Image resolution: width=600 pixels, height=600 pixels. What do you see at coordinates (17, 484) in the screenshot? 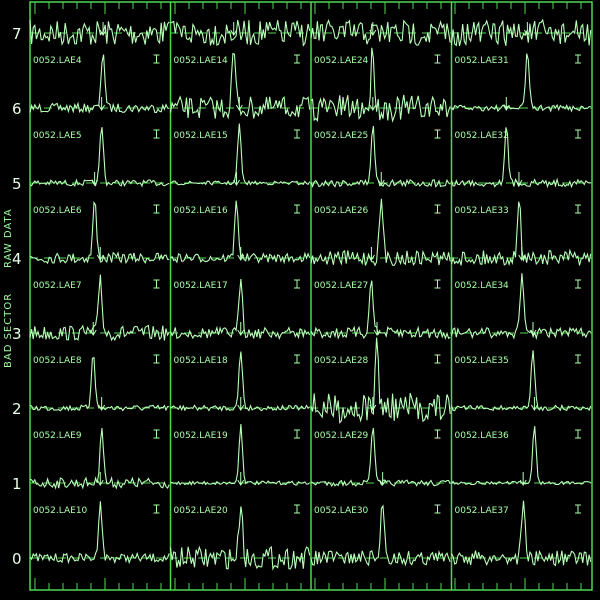
I see `y-tick-label: 1` at bounding box center [17, 484].